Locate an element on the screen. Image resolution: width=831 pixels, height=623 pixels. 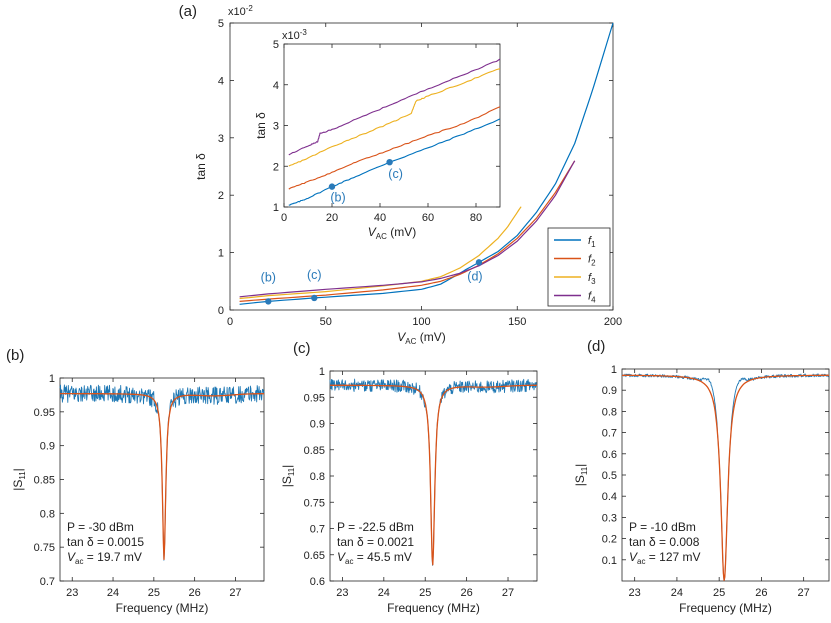
a-ytick-label: 0 is located at coordinates (221, 311).